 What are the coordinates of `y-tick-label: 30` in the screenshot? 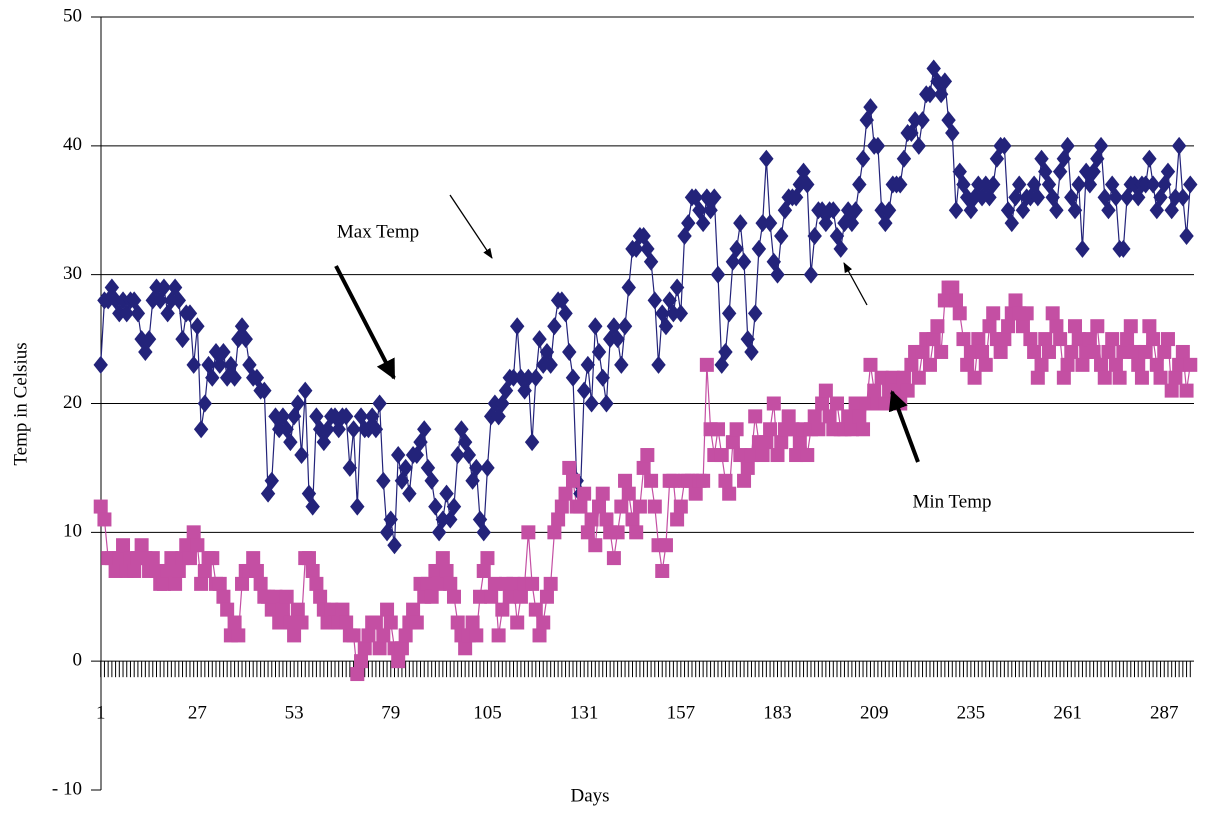 It's located at (72, 273).